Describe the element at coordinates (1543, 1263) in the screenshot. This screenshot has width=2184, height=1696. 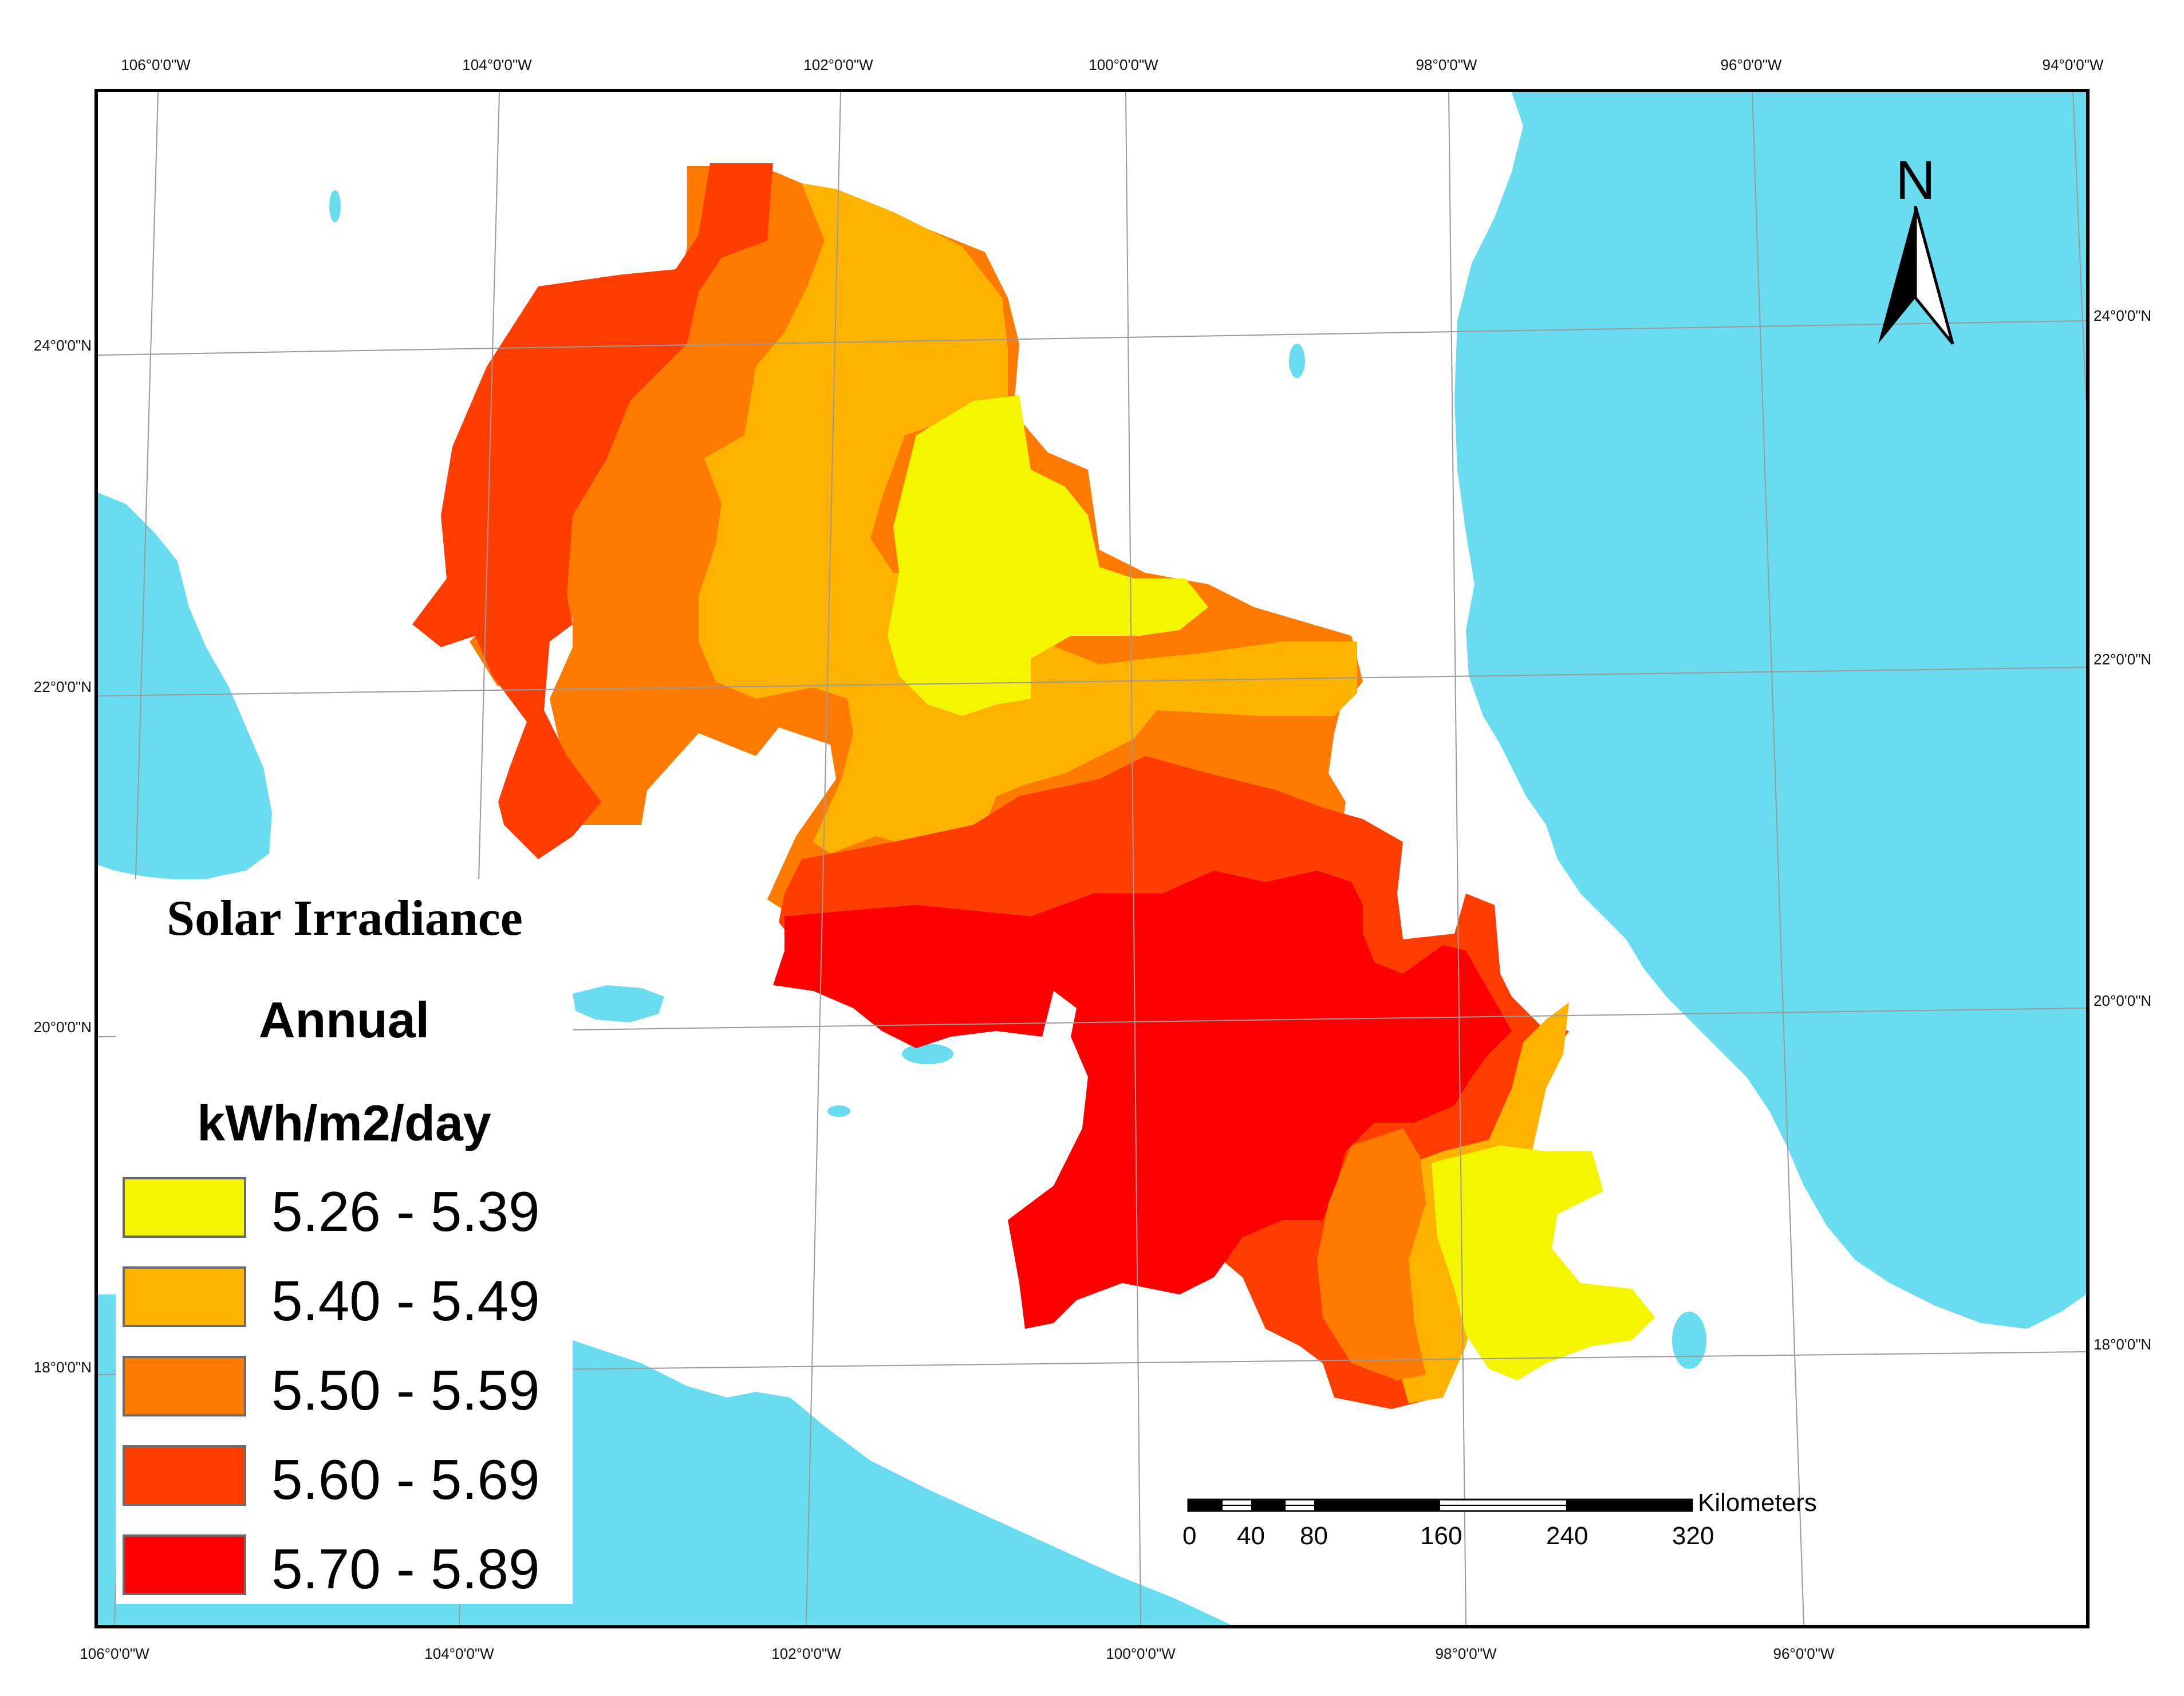
I see `irradiance-zone-5.26-5.39-southeast` at that location.